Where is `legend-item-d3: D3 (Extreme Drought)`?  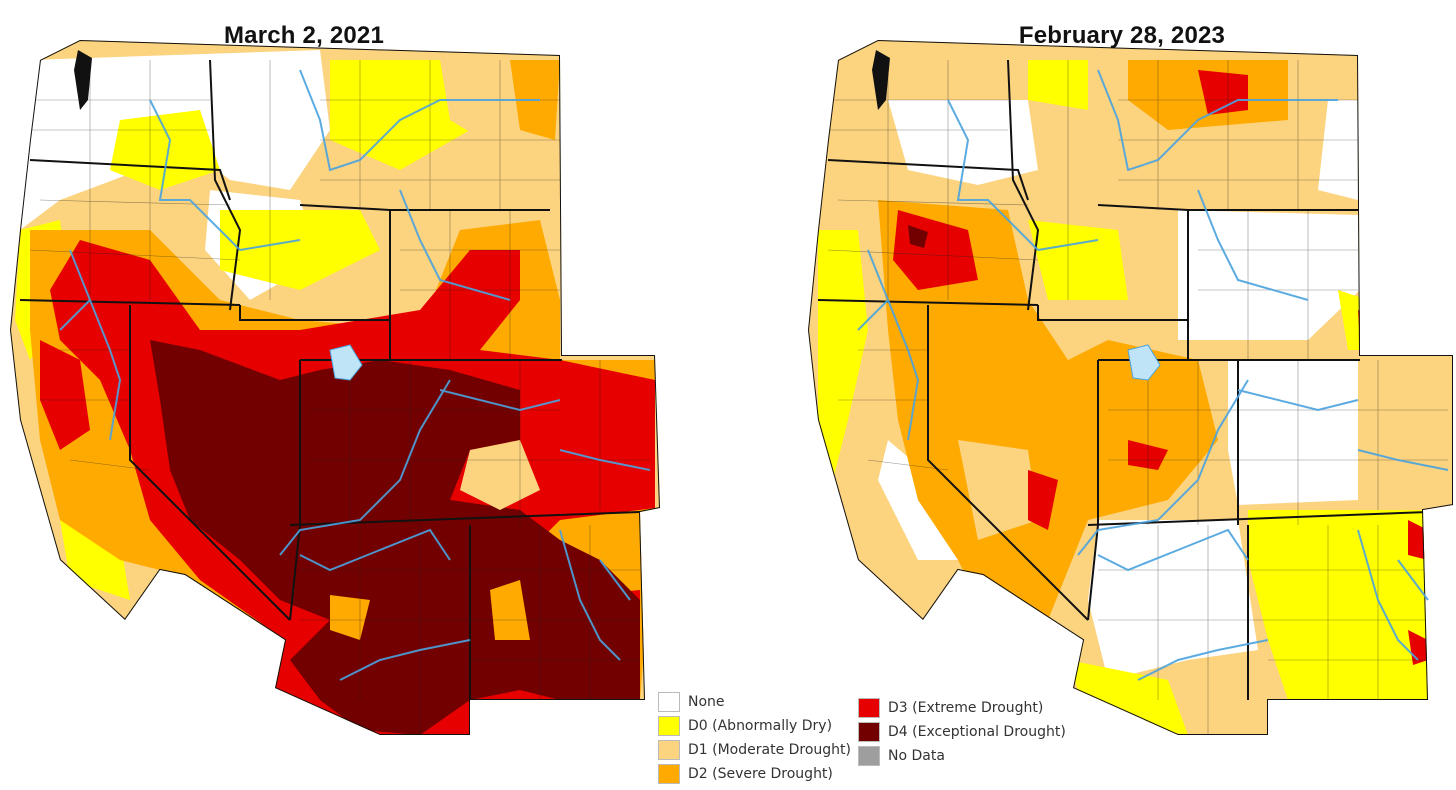
legend-item-d3: D3 (Extreme Drought) is located at coordinates (950, 708).